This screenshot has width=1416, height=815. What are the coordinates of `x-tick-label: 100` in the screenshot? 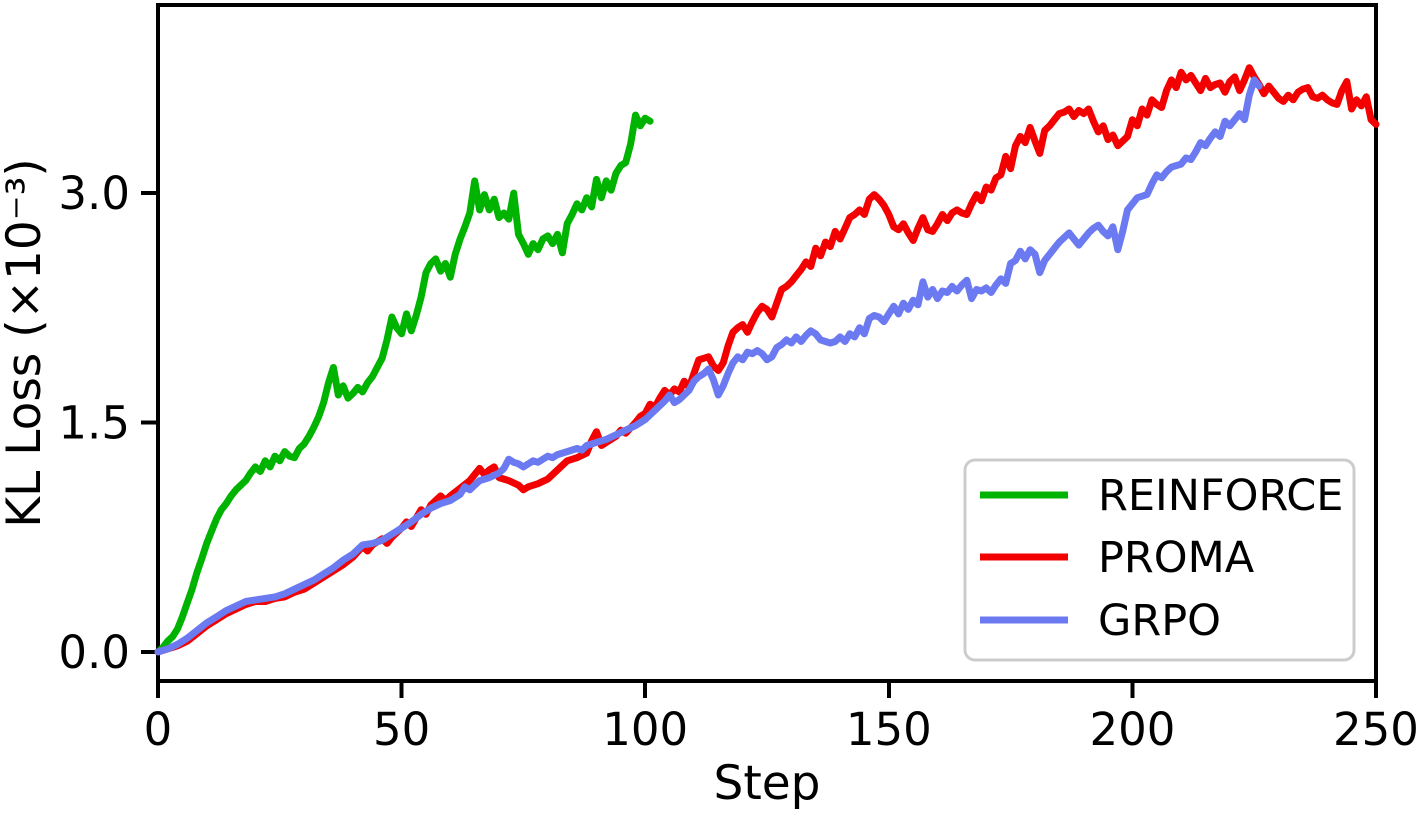 It's located at (645, 729).